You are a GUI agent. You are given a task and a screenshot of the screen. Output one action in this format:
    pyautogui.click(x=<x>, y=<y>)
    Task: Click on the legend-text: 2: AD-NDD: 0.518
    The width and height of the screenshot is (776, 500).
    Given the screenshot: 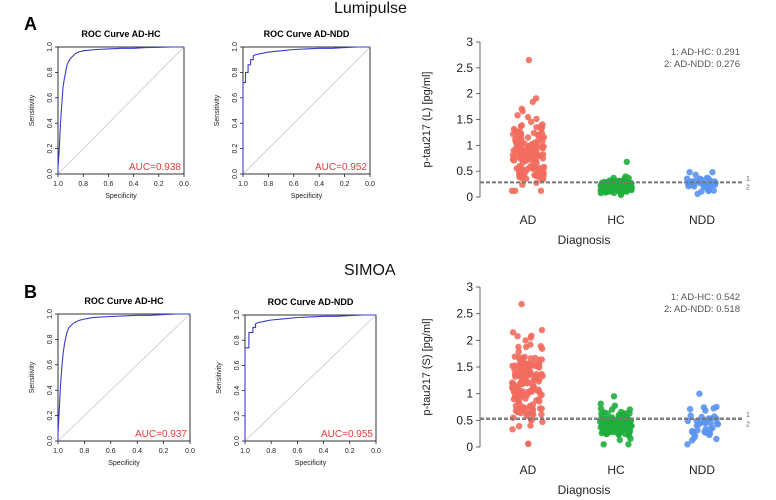 What is the action you would take?
    pyautogui.click(x=702, y=309)
    